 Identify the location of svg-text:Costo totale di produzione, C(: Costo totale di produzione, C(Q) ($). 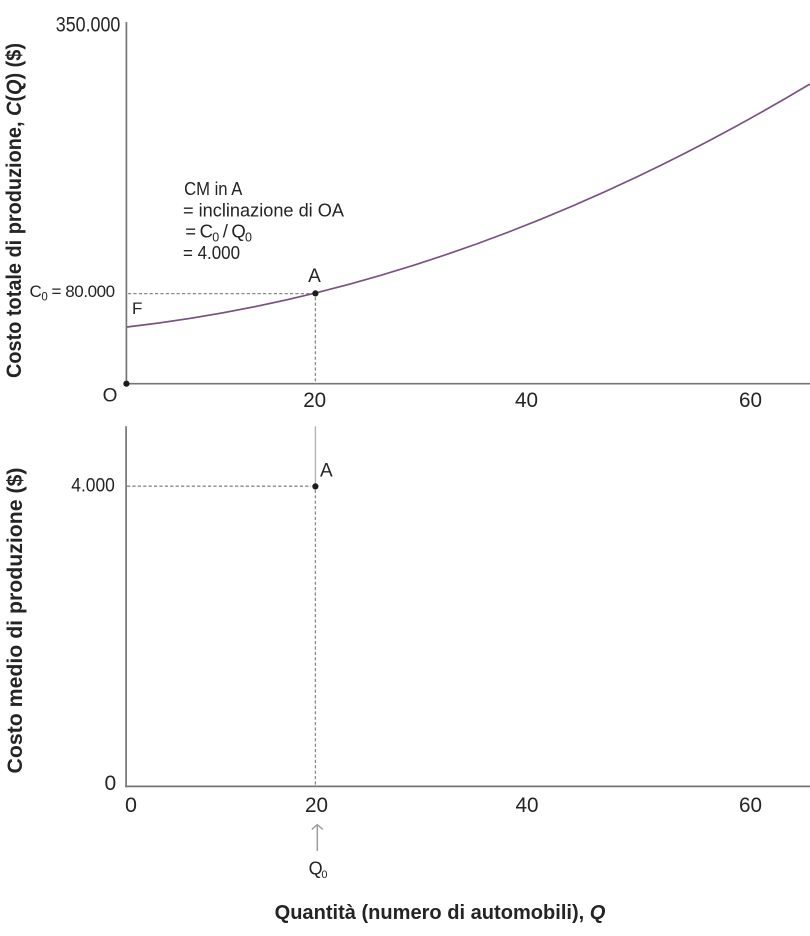
(14, 210).